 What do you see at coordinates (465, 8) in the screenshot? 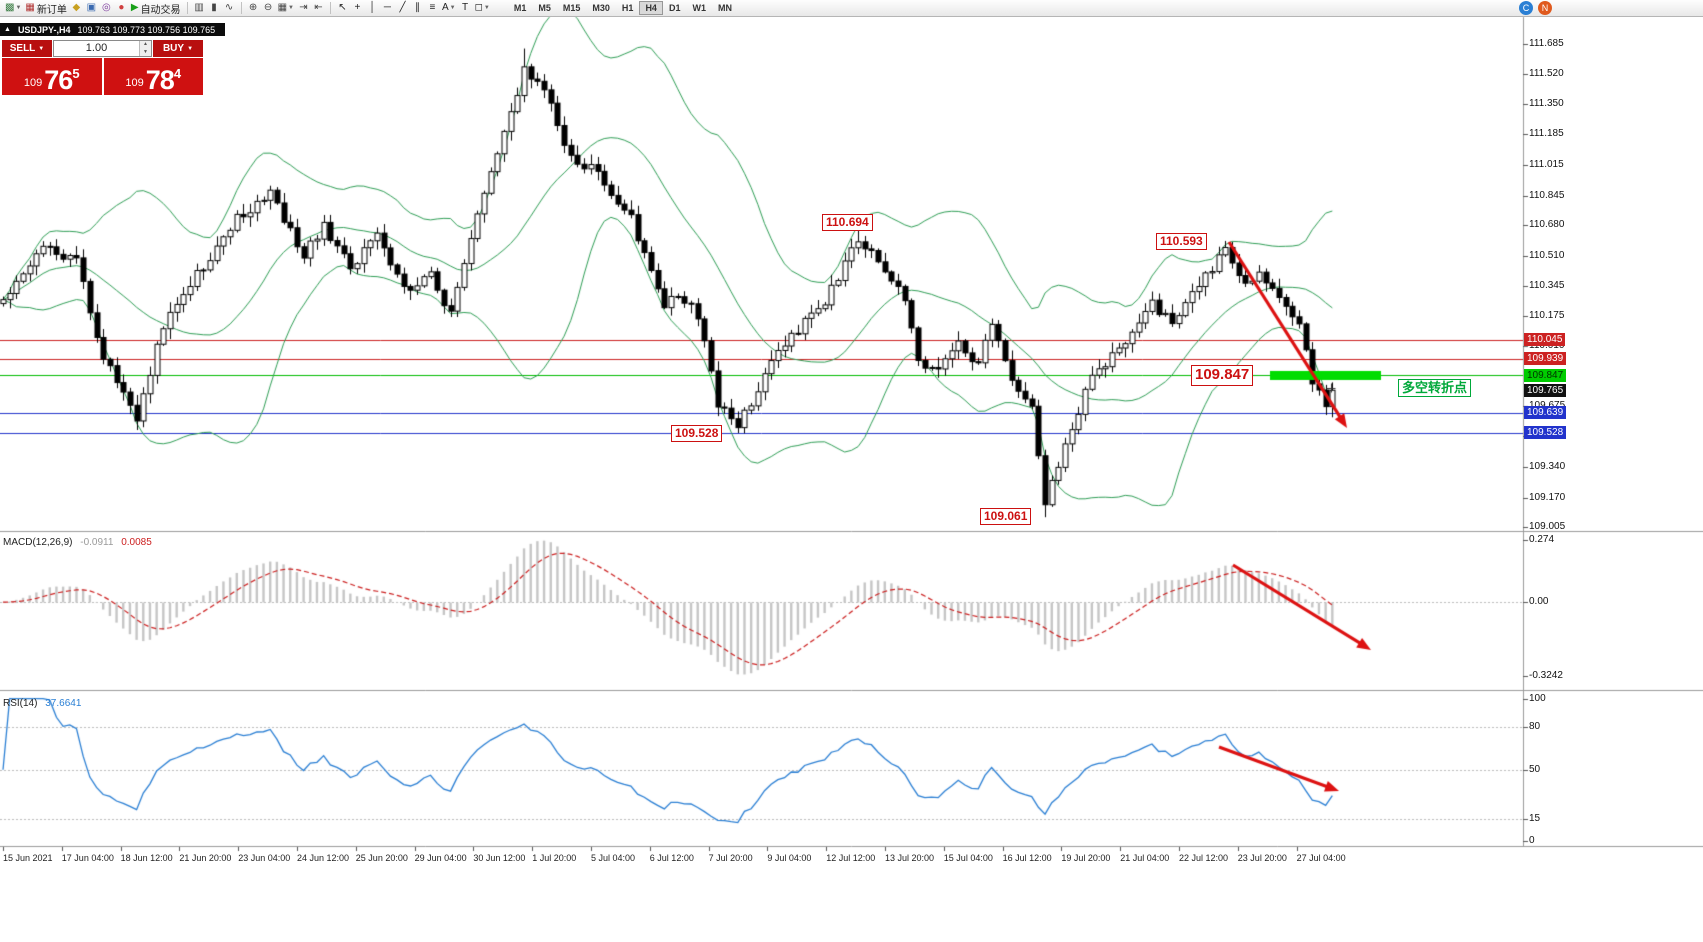
I see `label-tool-icon: T` at bounding box center [465, 8].